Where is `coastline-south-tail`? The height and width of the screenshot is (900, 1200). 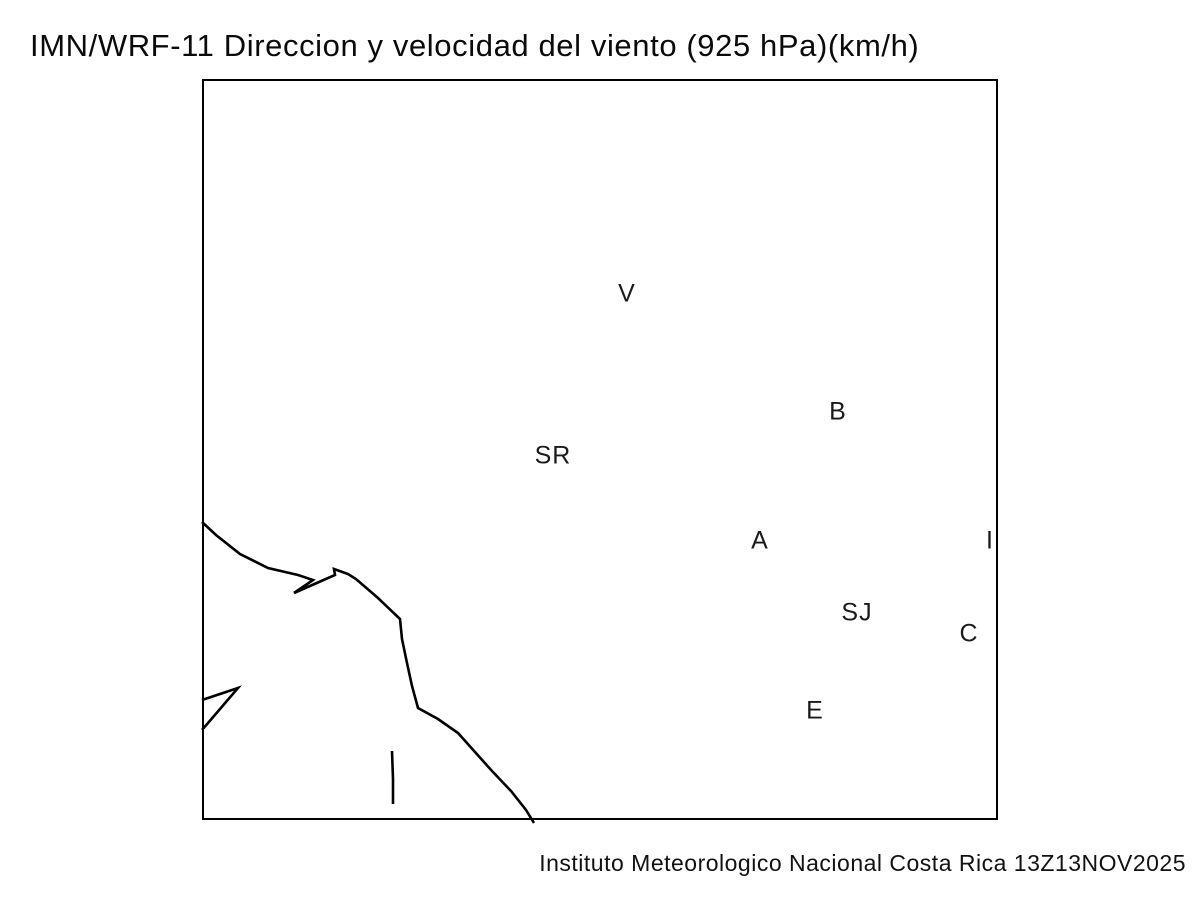
coastline-south-tail is located at coordinates (392, 777).